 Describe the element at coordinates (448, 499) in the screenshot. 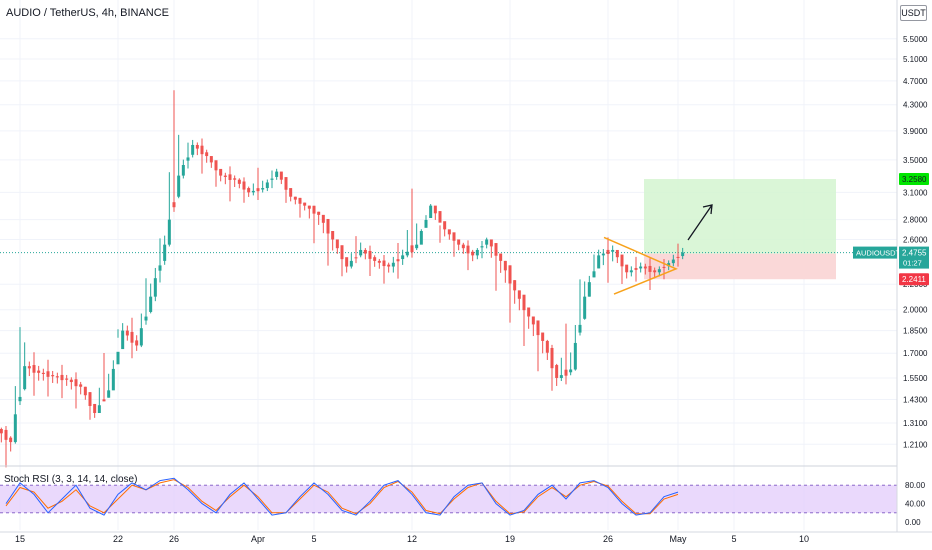

I see `rsi-band` at that location.